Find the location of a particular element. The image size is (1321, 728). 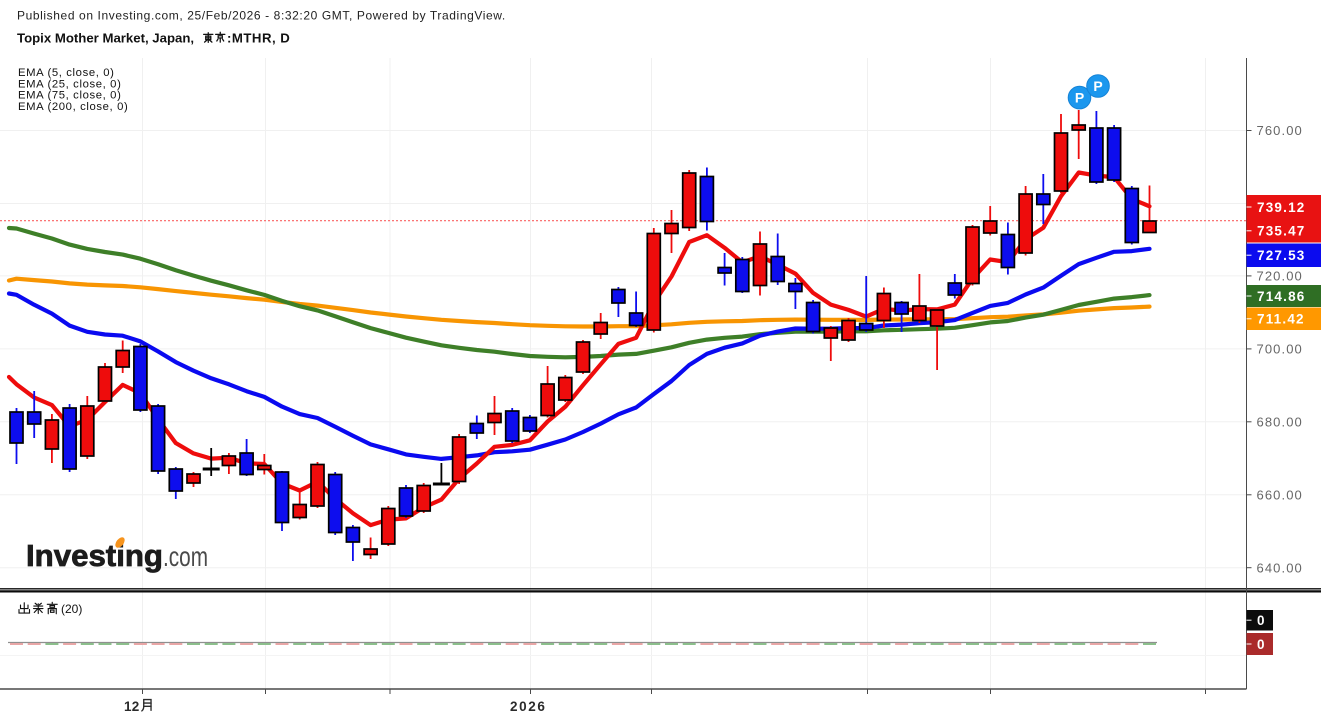

svg-text: 714.86 is located at coordinates (1281, 296).